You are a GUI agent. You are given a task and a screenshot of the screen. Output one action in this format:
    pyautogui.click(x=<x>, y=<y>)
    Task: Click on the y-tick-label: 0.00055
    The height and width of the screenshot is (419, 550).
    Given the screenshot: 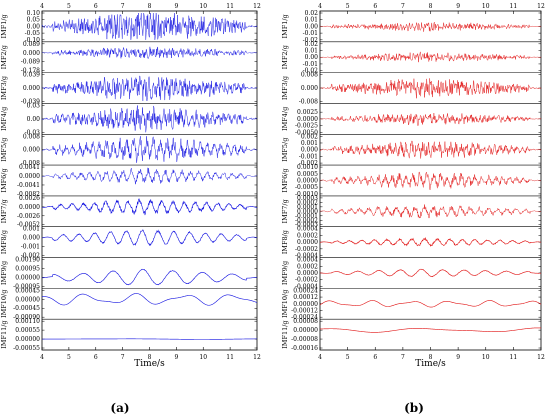 What is the action you would take?
    pyautogui.click(x=27, y=330)
    